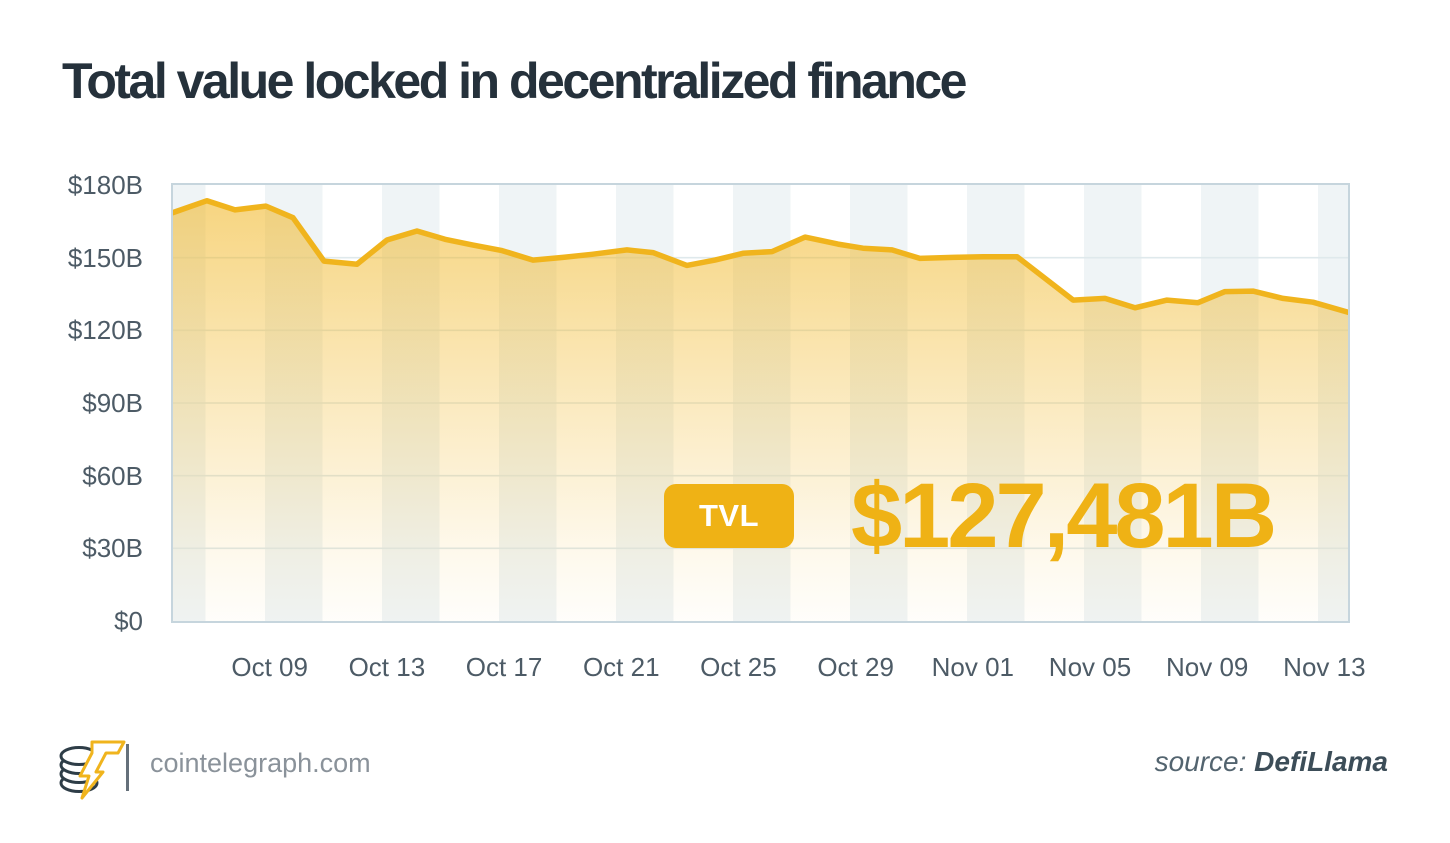 The height and width of the screenshot is (843, 1450). Describe the element at coordinates (1207, 667) in the screenshot. I see `x-axis-label: Nov 09` at that location.